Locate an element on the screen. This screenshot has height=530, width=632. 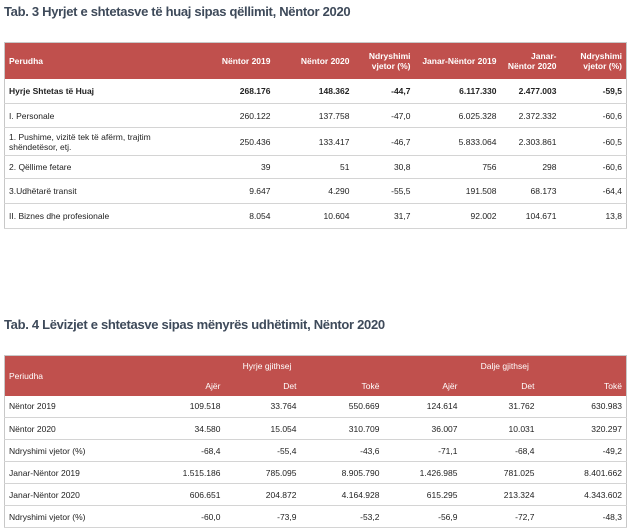
table-cell: 191.508 is located at coordinates (457, 191).